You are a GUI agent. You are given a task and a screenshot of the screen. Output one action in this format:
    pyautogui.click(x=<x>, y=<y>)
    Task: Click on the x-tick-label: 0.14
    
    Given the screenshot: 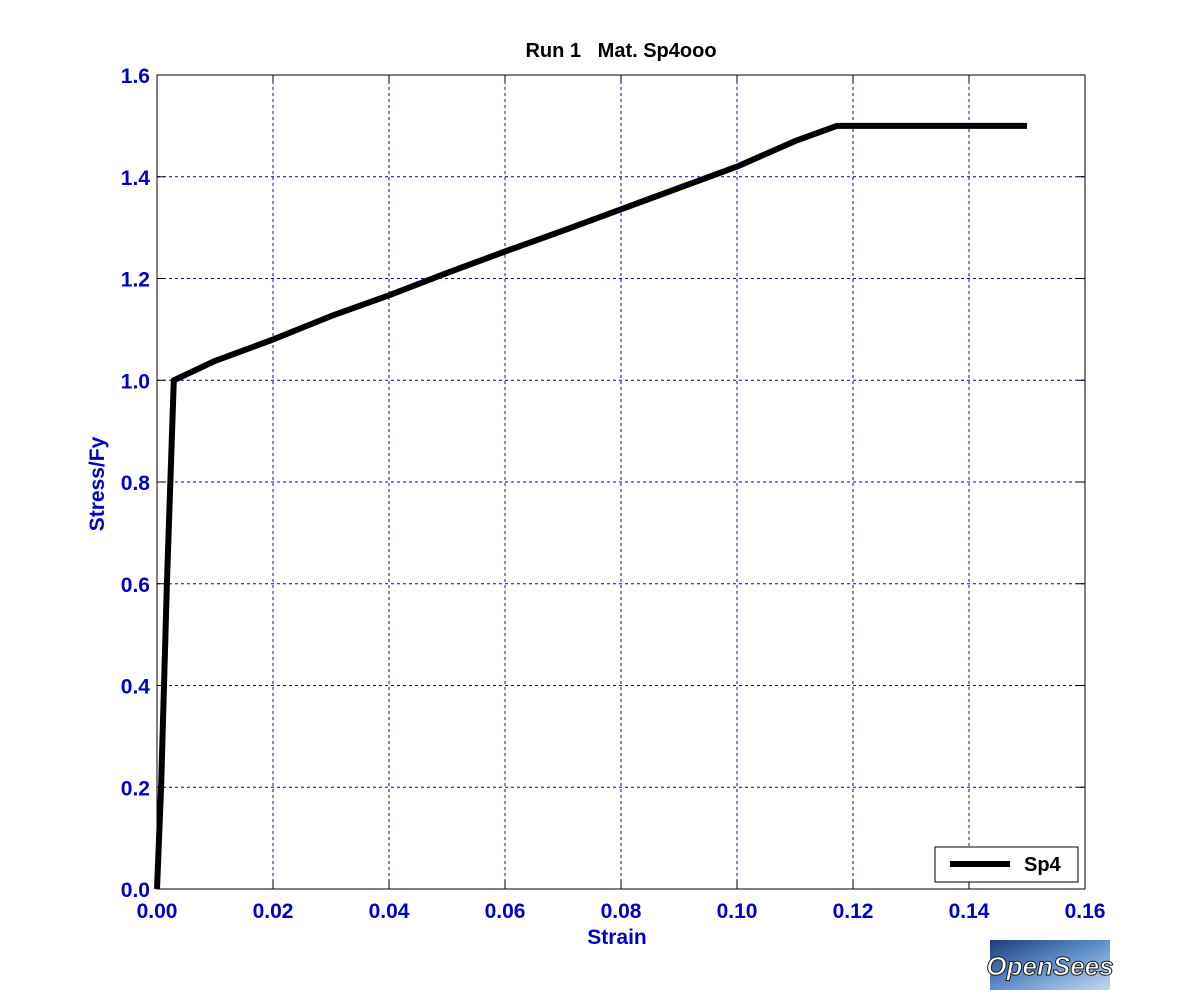 What is the action you would take?
    pyautogui.click(x=969, y=911)
    